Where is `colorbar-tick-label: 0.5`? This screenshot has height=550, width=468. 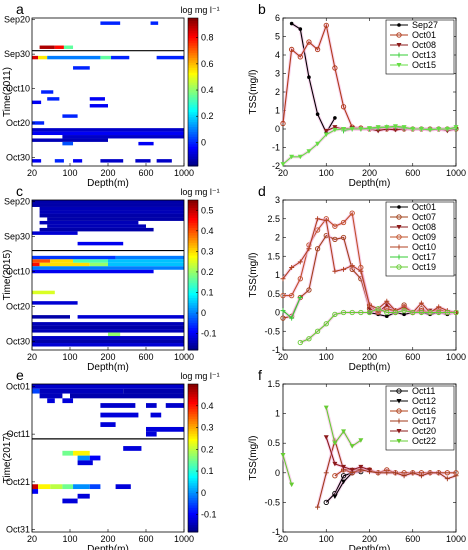 colorbar-tick-label: 0.5 is located at coordinates (207, 210).